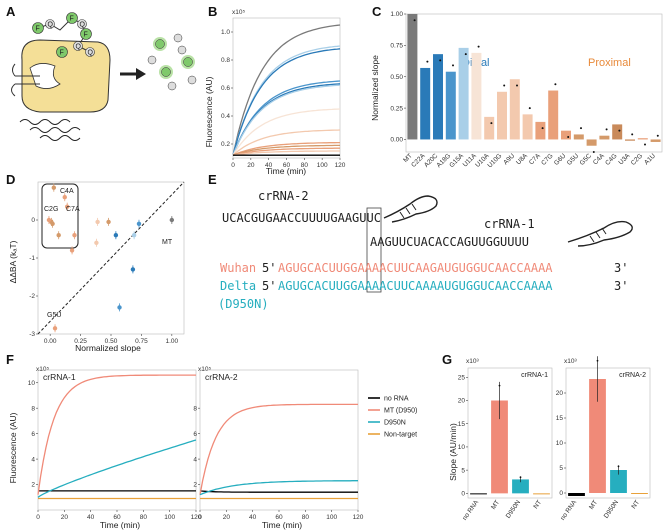  What do you see at coordinates (560, 159) in the screenshot?
I see `c-xtick-label: G6U` at bounding box center [560, 159].